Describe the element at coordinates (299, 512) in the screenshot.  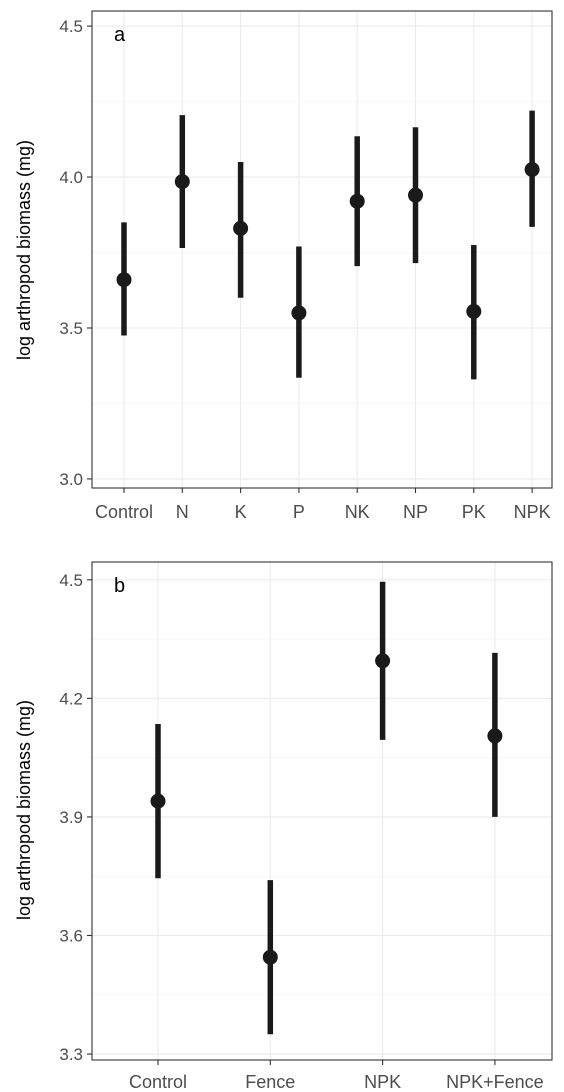
I see `x-tick-label: P` at that location.